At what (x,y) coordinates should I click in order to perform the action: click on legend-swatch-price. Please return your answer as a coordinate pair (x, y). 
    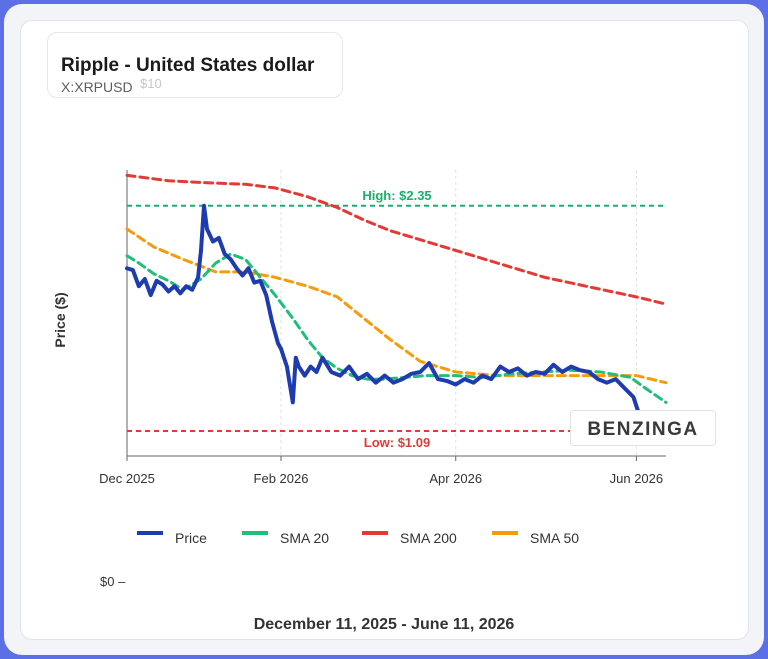
    Looking at the image, I should click on (150, 533).